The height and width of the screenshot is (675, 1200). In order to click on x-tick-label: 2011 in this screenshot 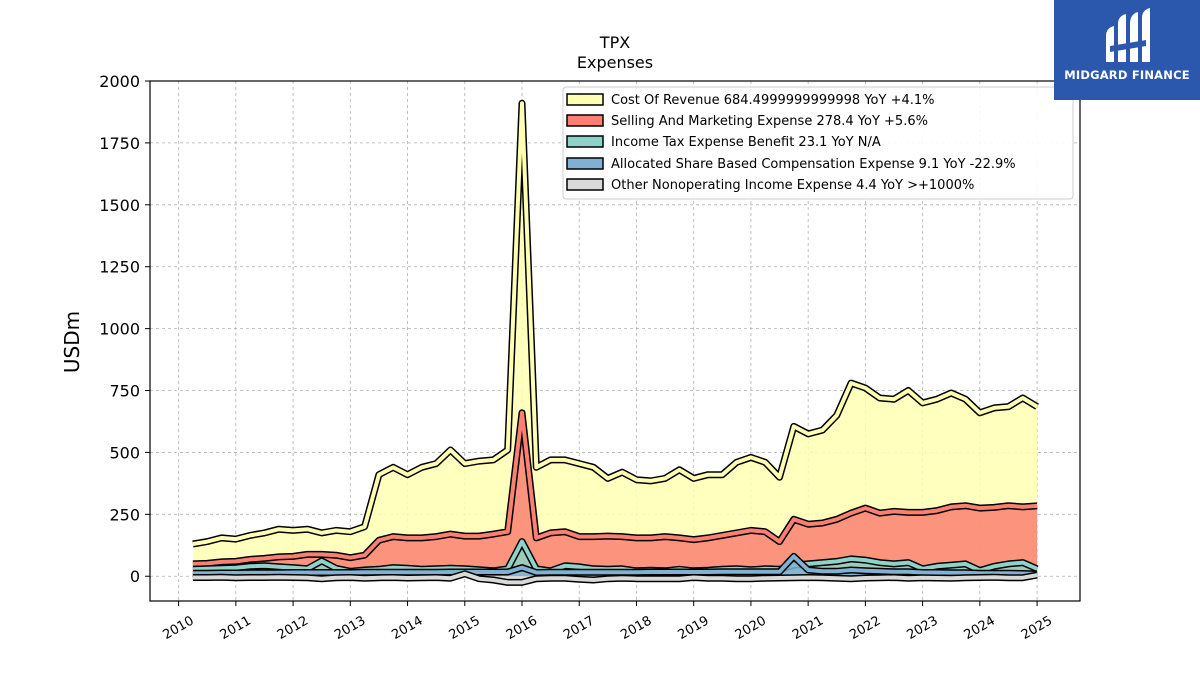, I will do `click(236, 628)`.